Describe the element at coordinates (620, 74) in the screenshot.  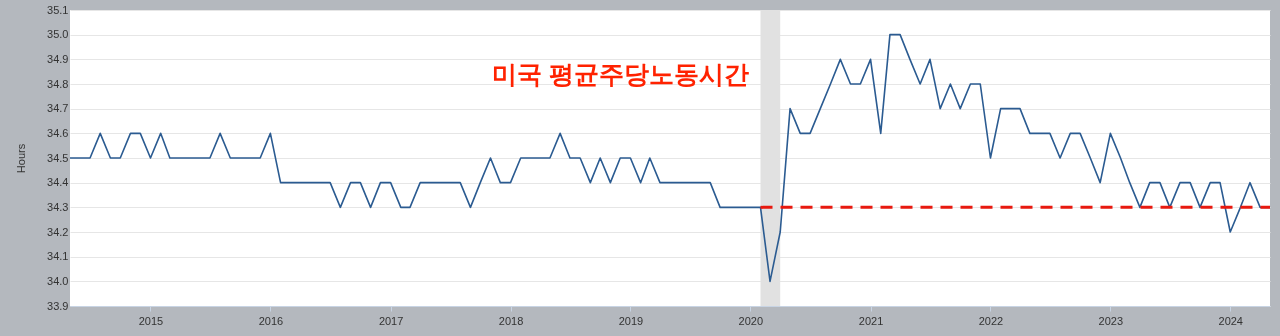
I see `annotation: 미국 평균주당노동시간` at that location.